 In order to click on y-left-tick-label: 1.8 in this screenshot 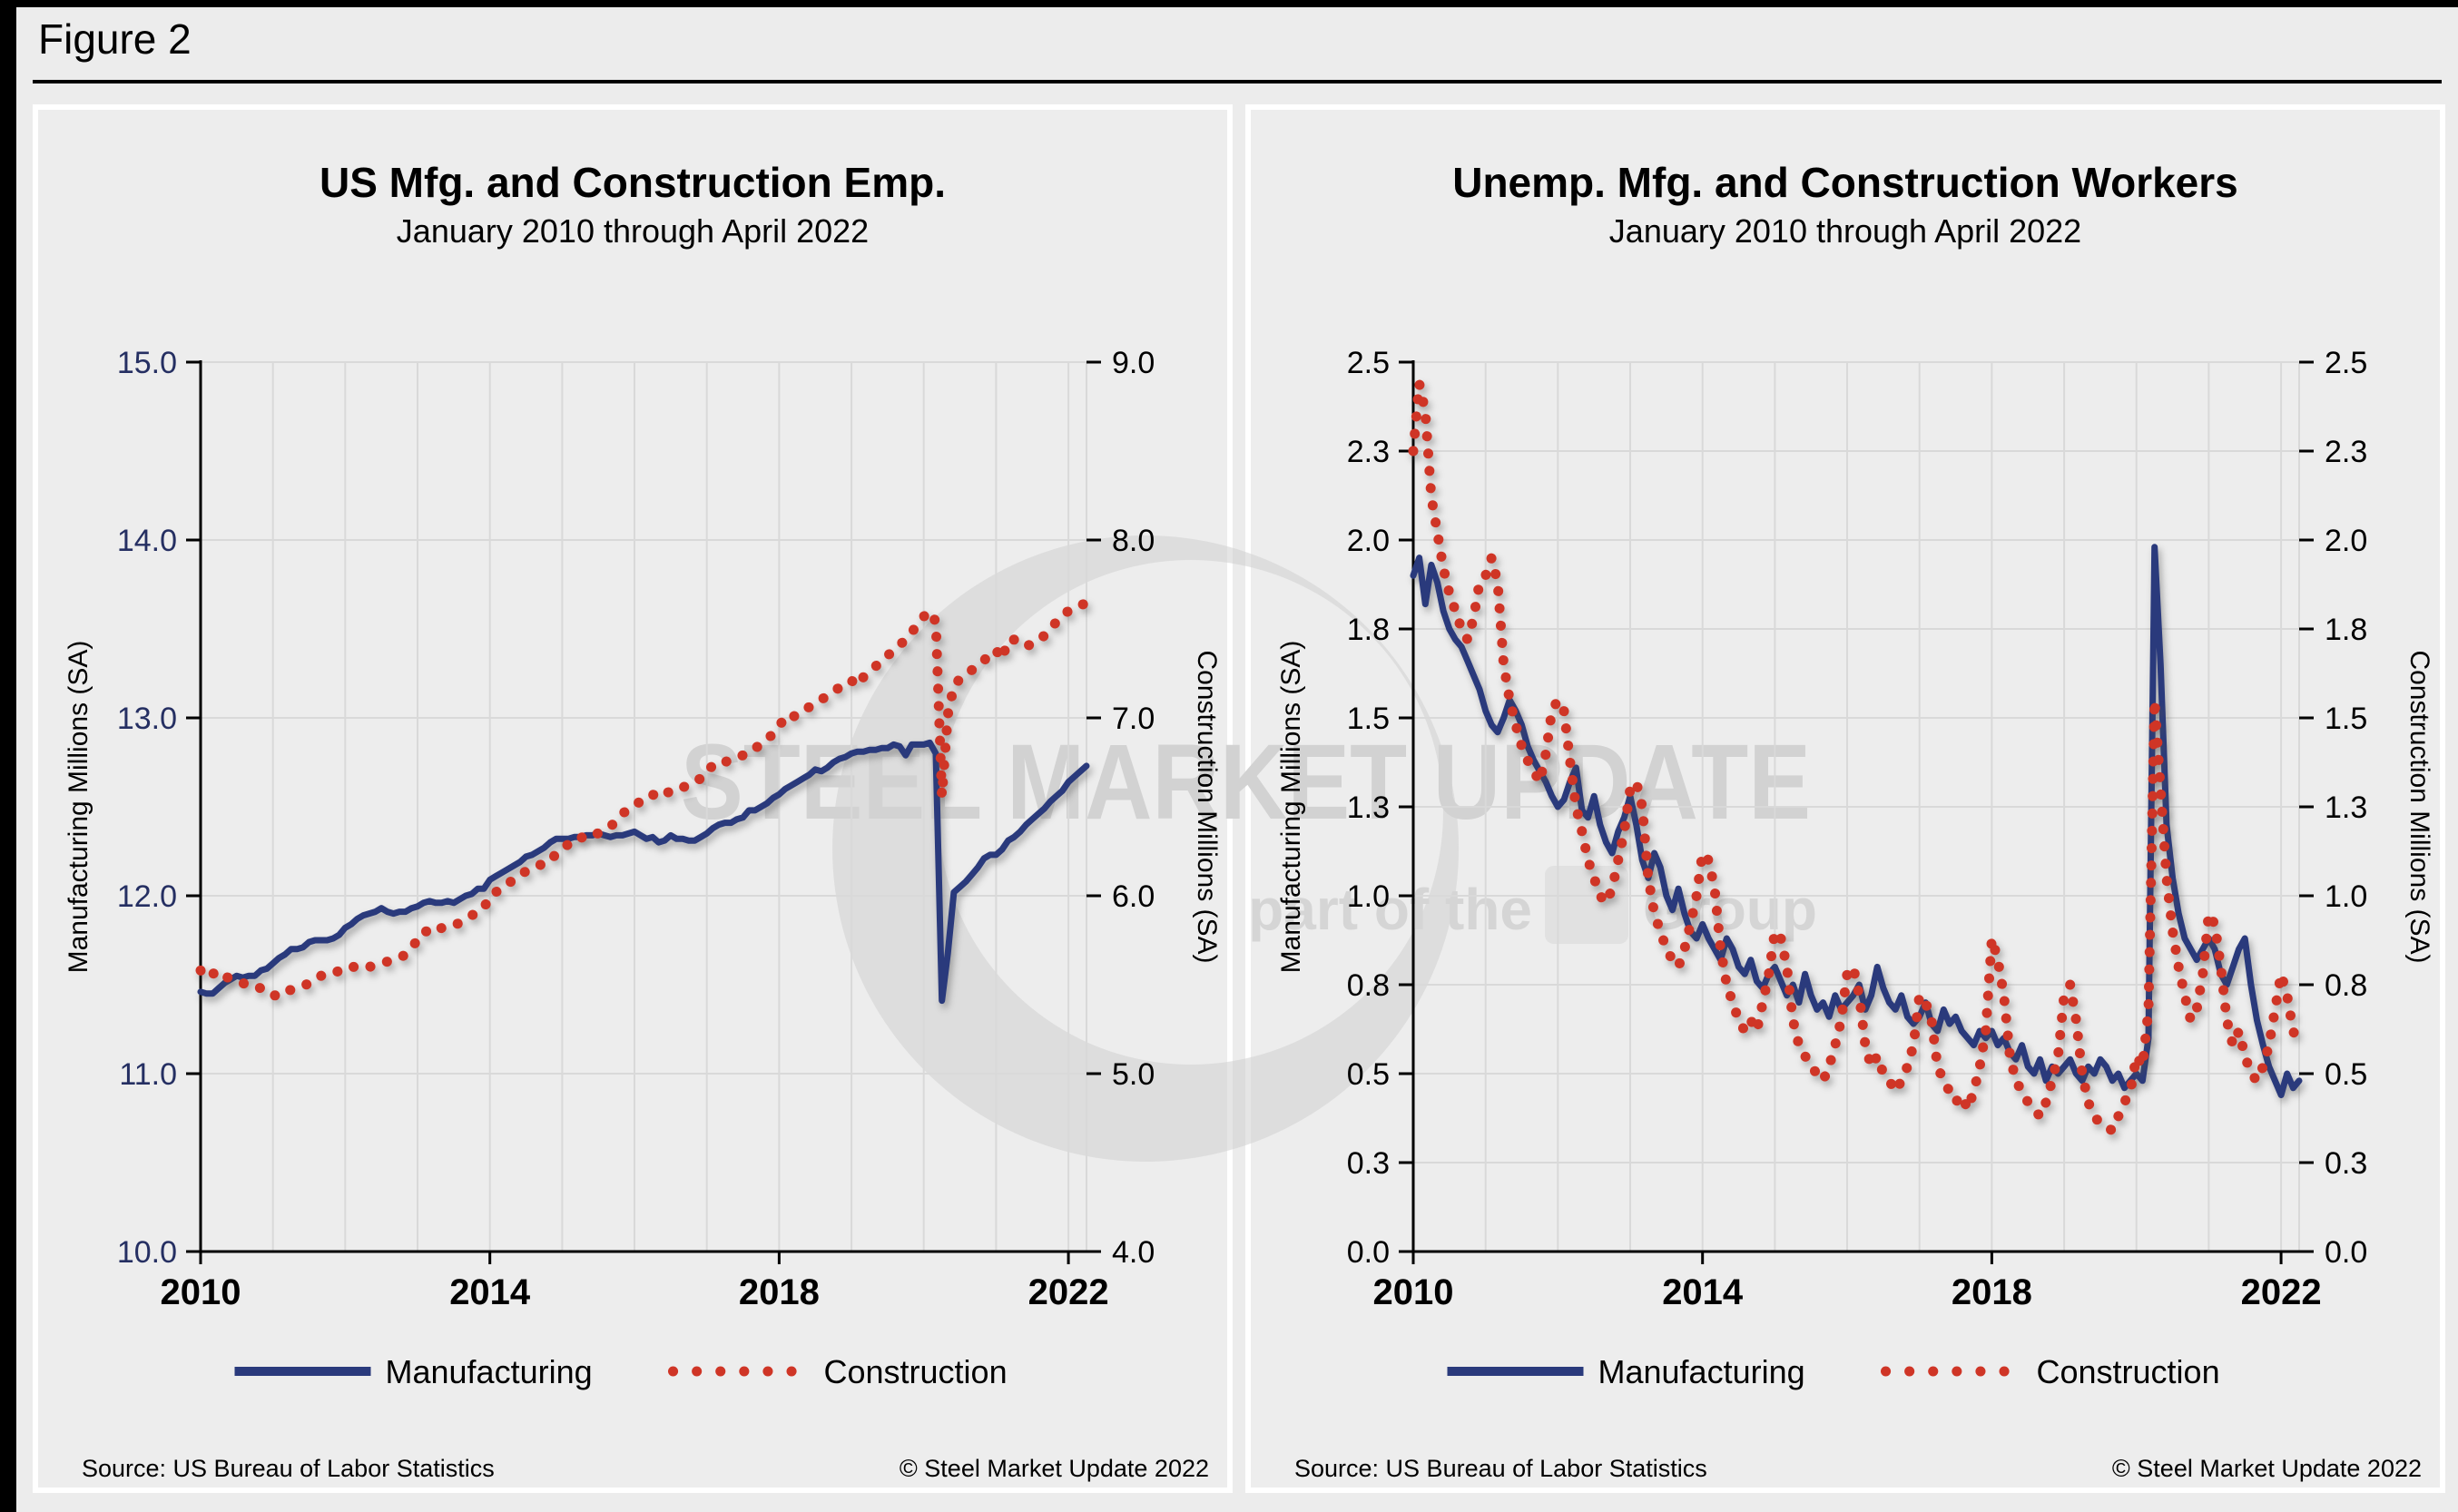, I will do `click(1369, 630)`.